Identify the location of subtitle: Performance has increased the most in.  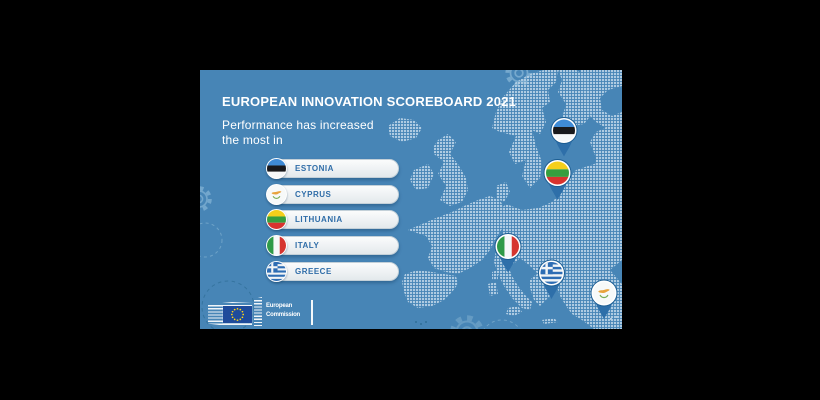
(298, 132).